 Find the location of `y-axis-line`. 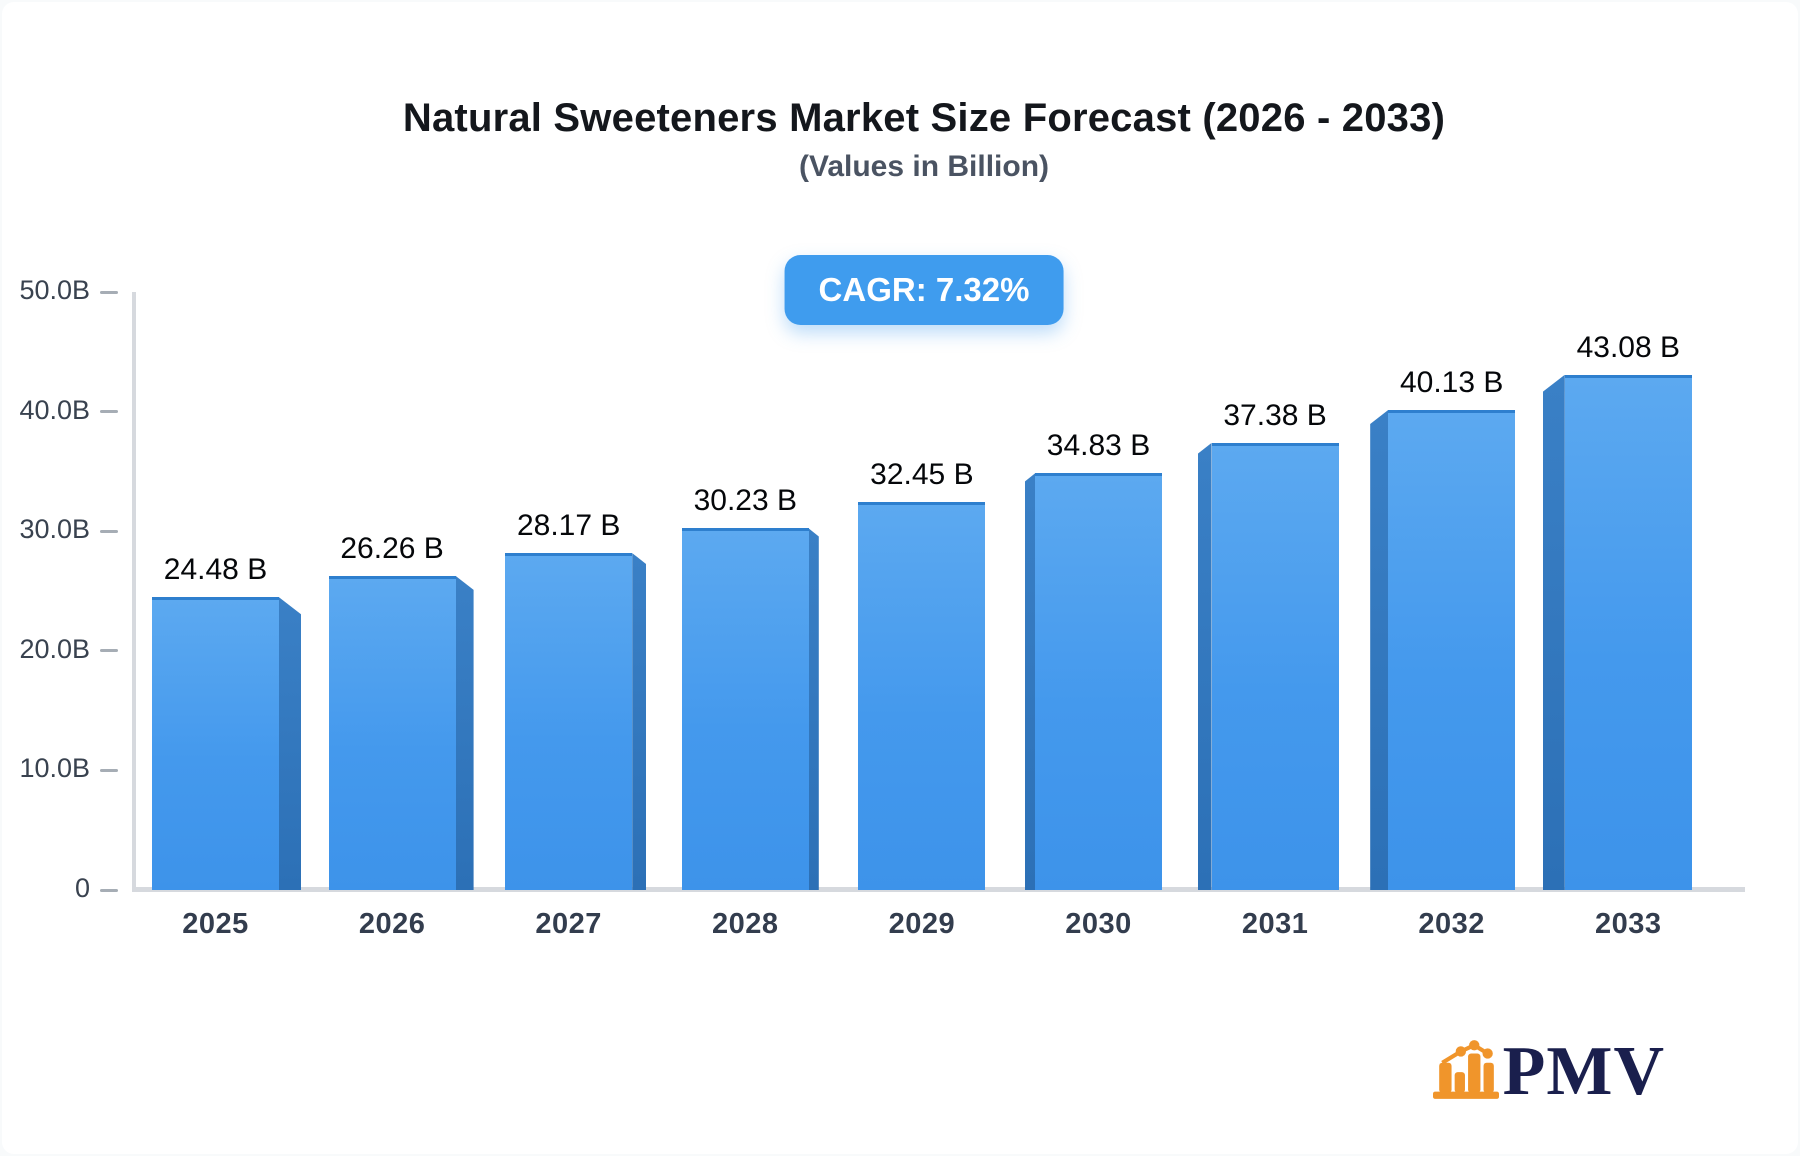

y-axis-line is located at coordinates (134, 592).